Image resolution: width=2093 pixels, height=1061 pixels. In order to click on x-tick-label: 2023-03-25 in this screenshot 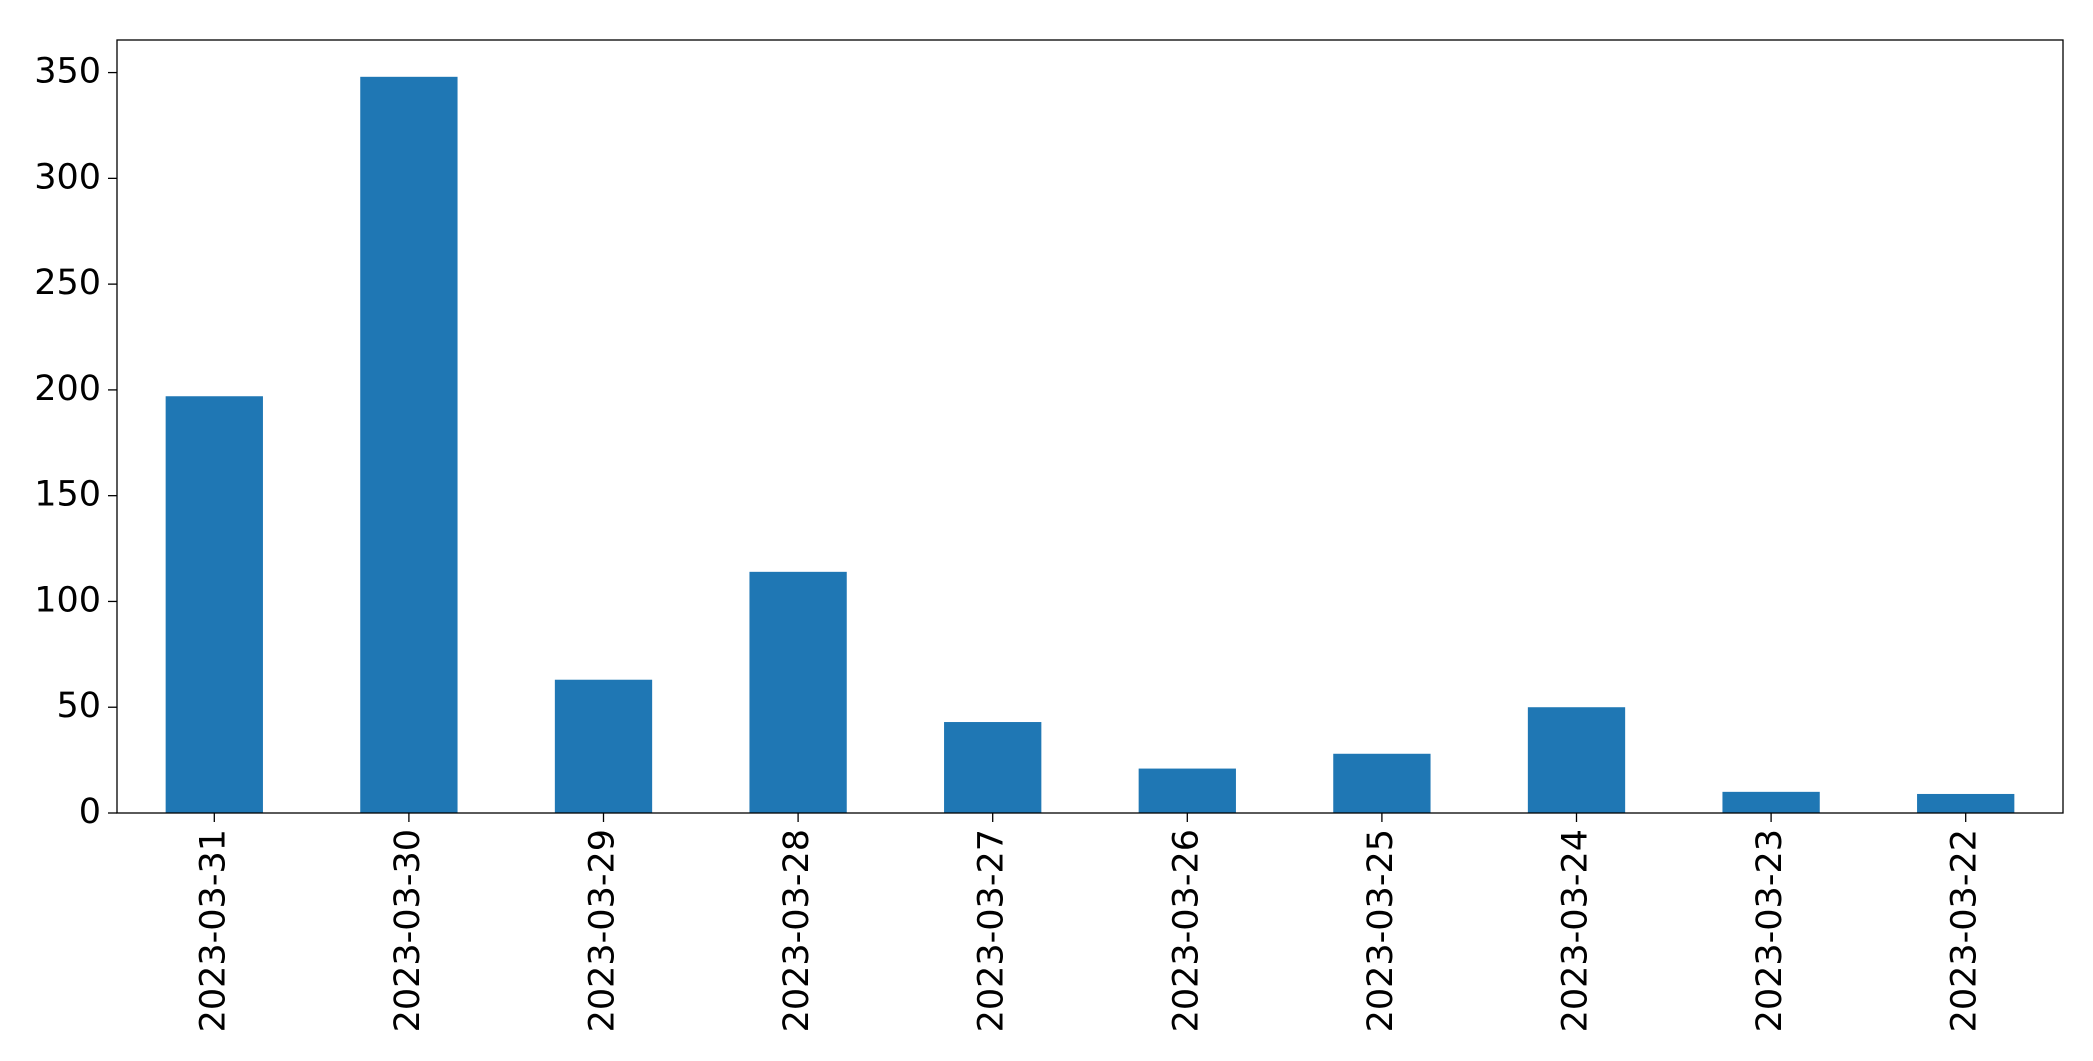, I will do `click(1381, 930)`.